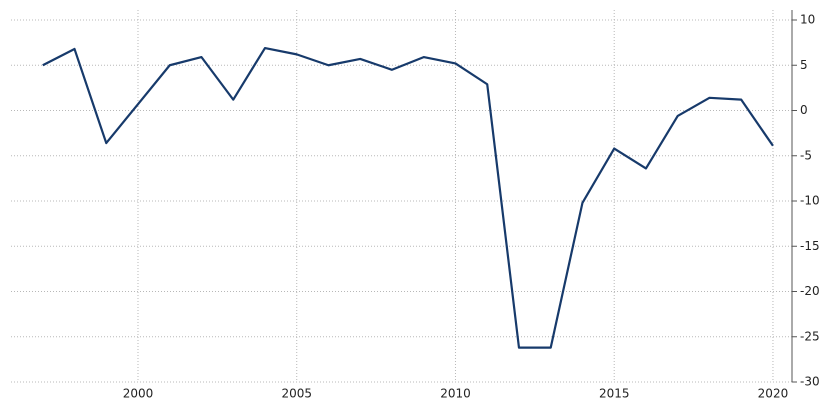 The width and height of the screenshot is (829, 403). What do you see at coordinates (810, 246) in the screenshot?
I see `y-tick-label: -15` at bounding box center [810, 246].